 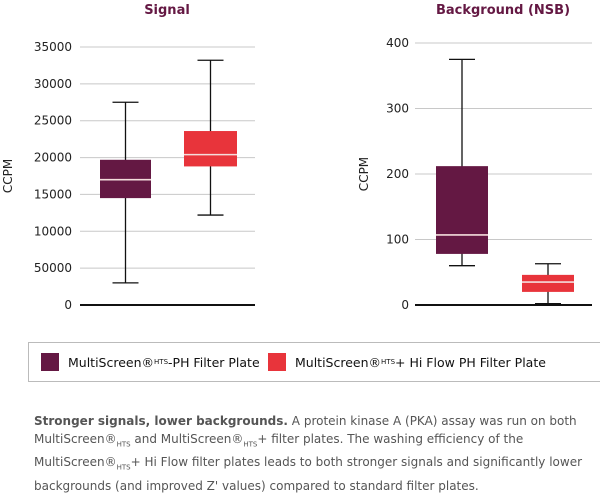 I want to click on y-tick-label: 200, so click(x=397, y=174).